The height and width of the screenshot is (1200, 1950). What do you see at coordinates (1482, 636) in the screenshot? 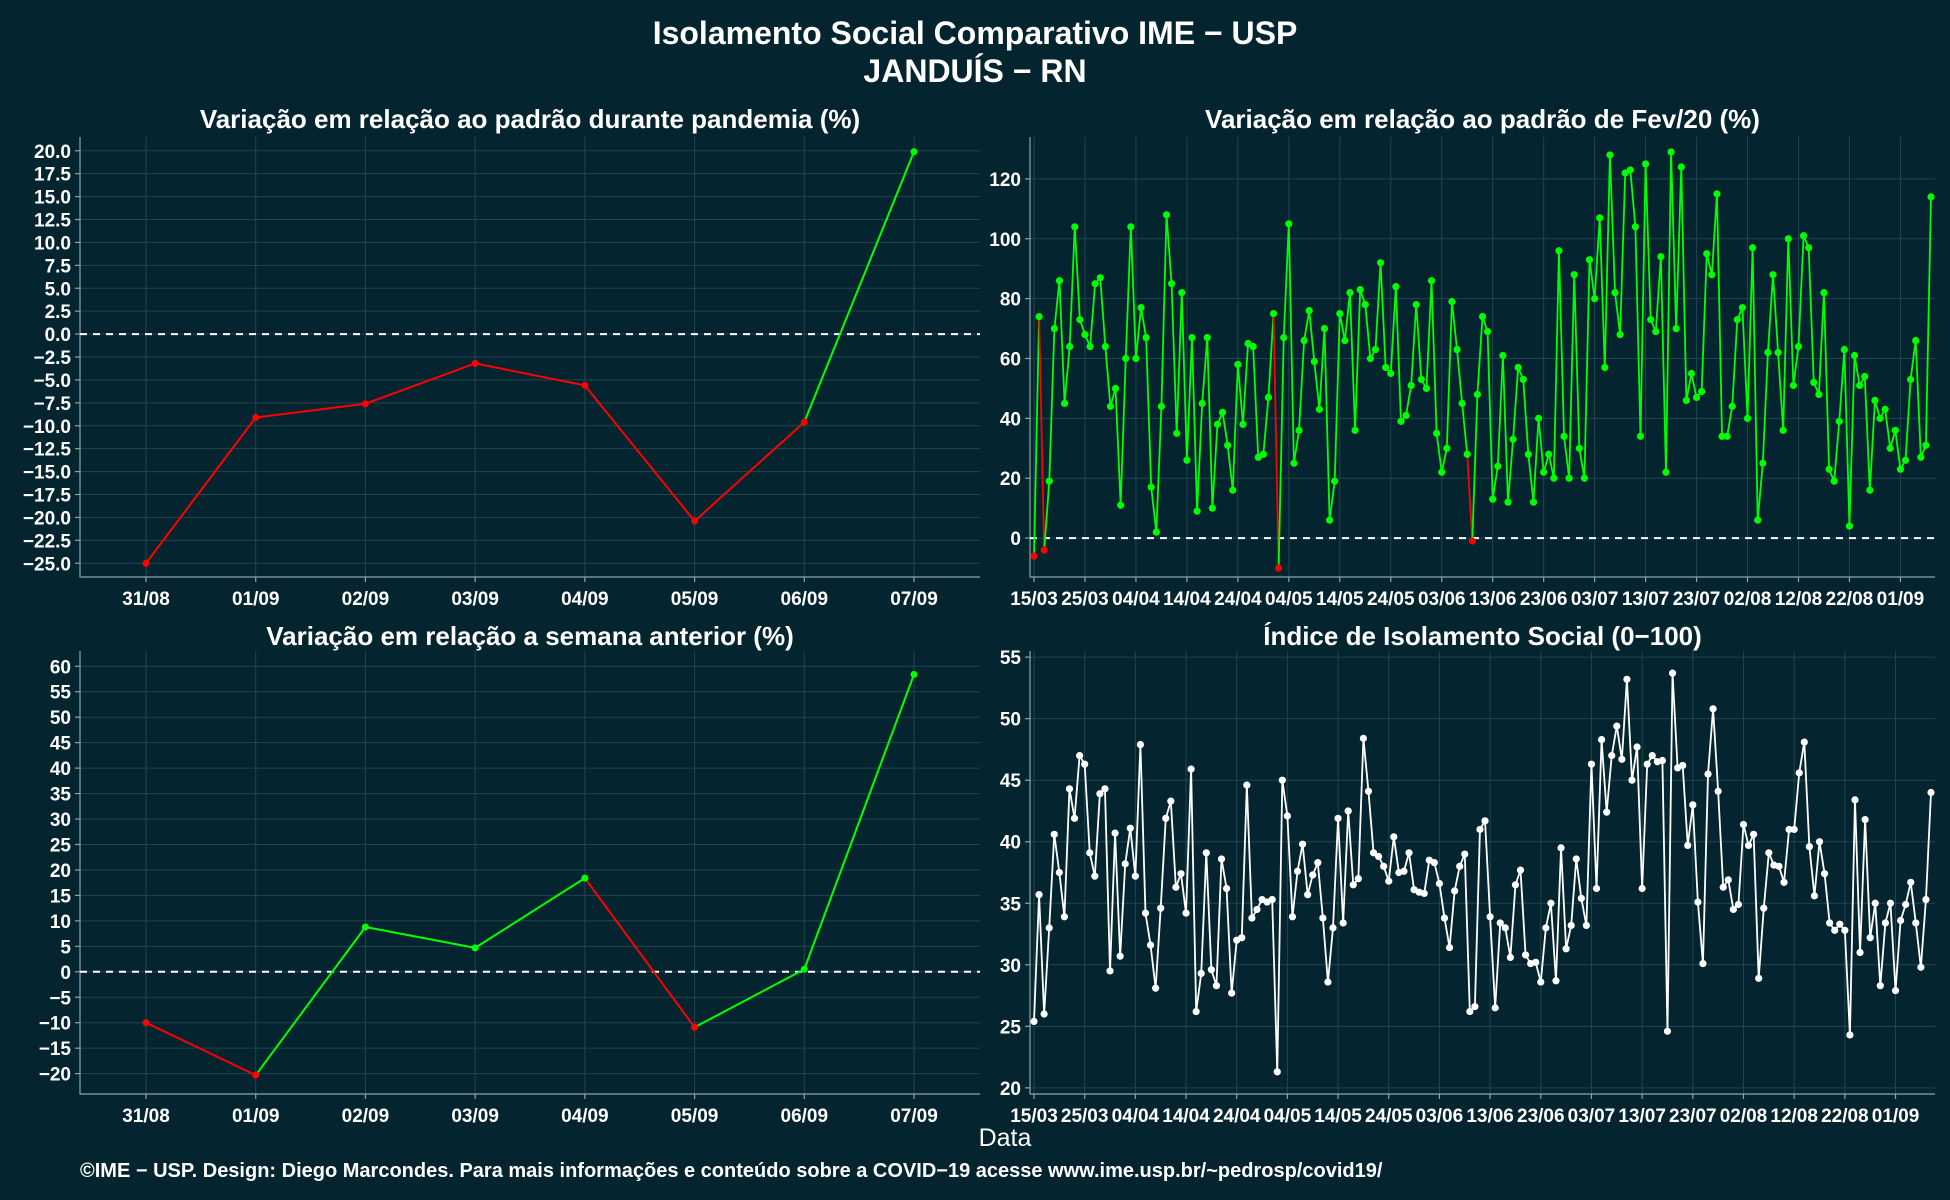
I see `panel-title: Índice de Isolamento Social (0−100)` at bounding box center [1482, 636].